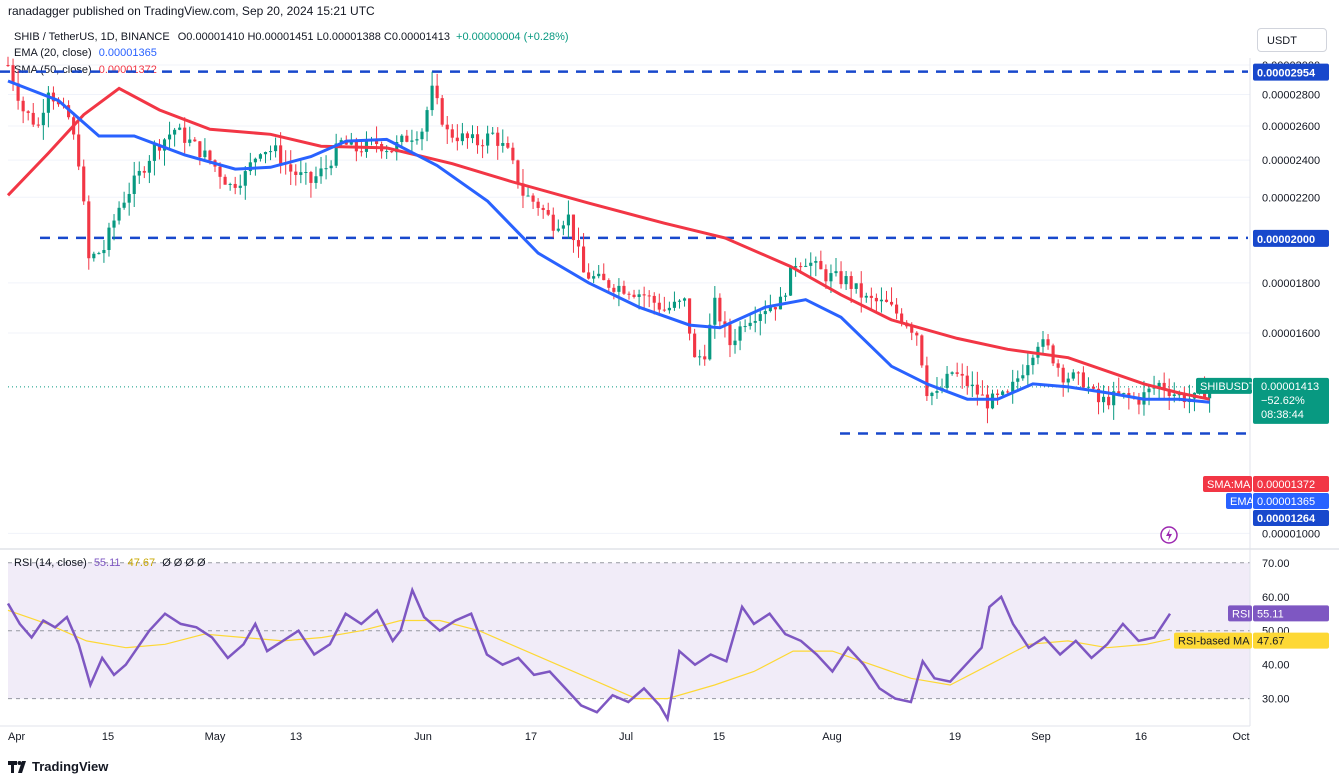 The height and width of the screenshot is (784, 1339). I want to click on level-mid-label-bg, so click(1291, 238).